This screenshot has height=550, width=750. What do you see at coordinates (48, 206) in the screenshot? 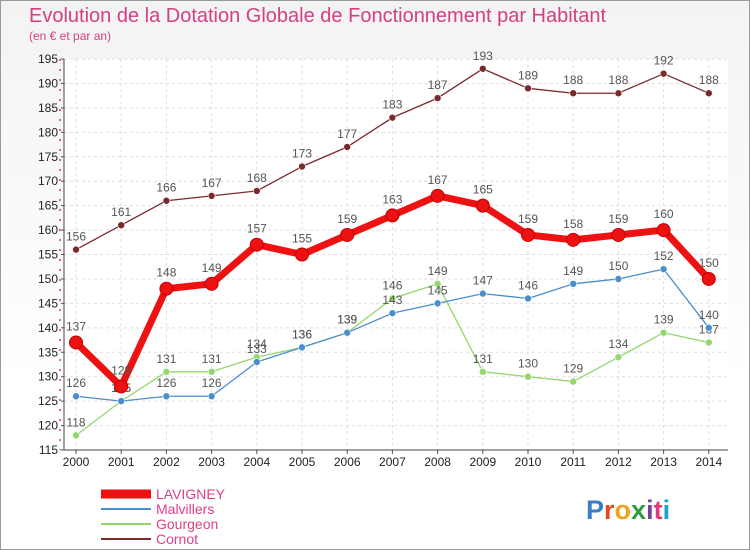
I see `y-tick-label: 165` at bounding box center [48, 206].